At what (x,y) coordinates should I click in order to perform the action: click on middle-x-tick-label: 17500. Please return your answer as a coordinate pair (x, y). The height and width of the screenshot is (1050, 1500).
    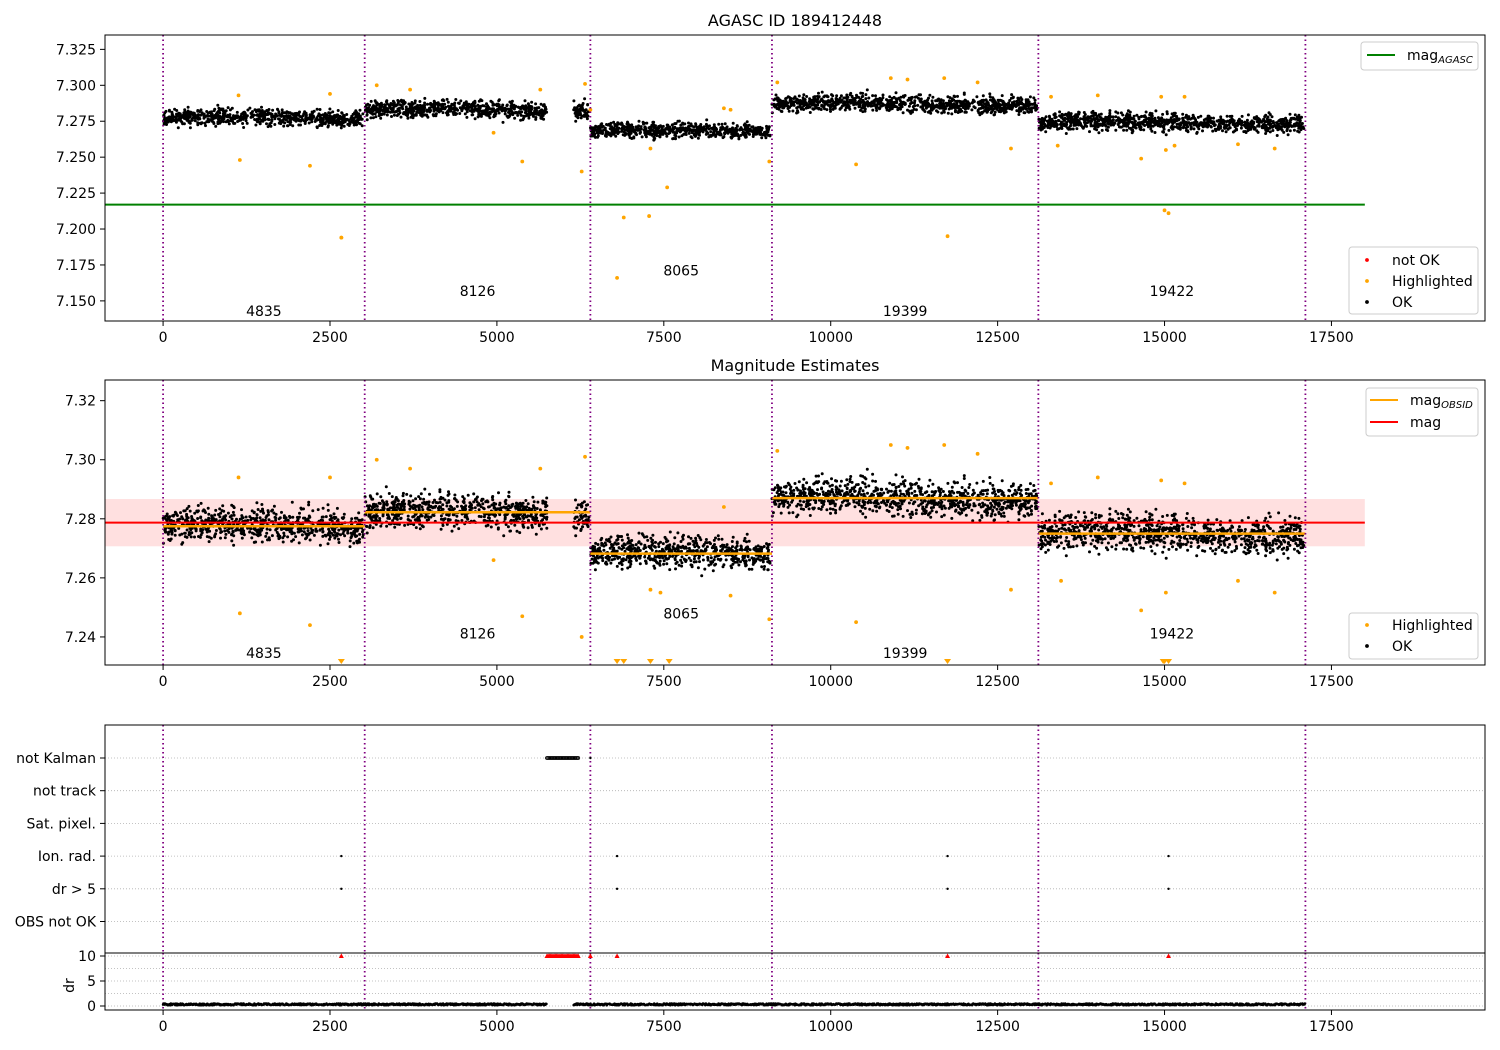
    Looking at the image, I should click on (1331, 682).